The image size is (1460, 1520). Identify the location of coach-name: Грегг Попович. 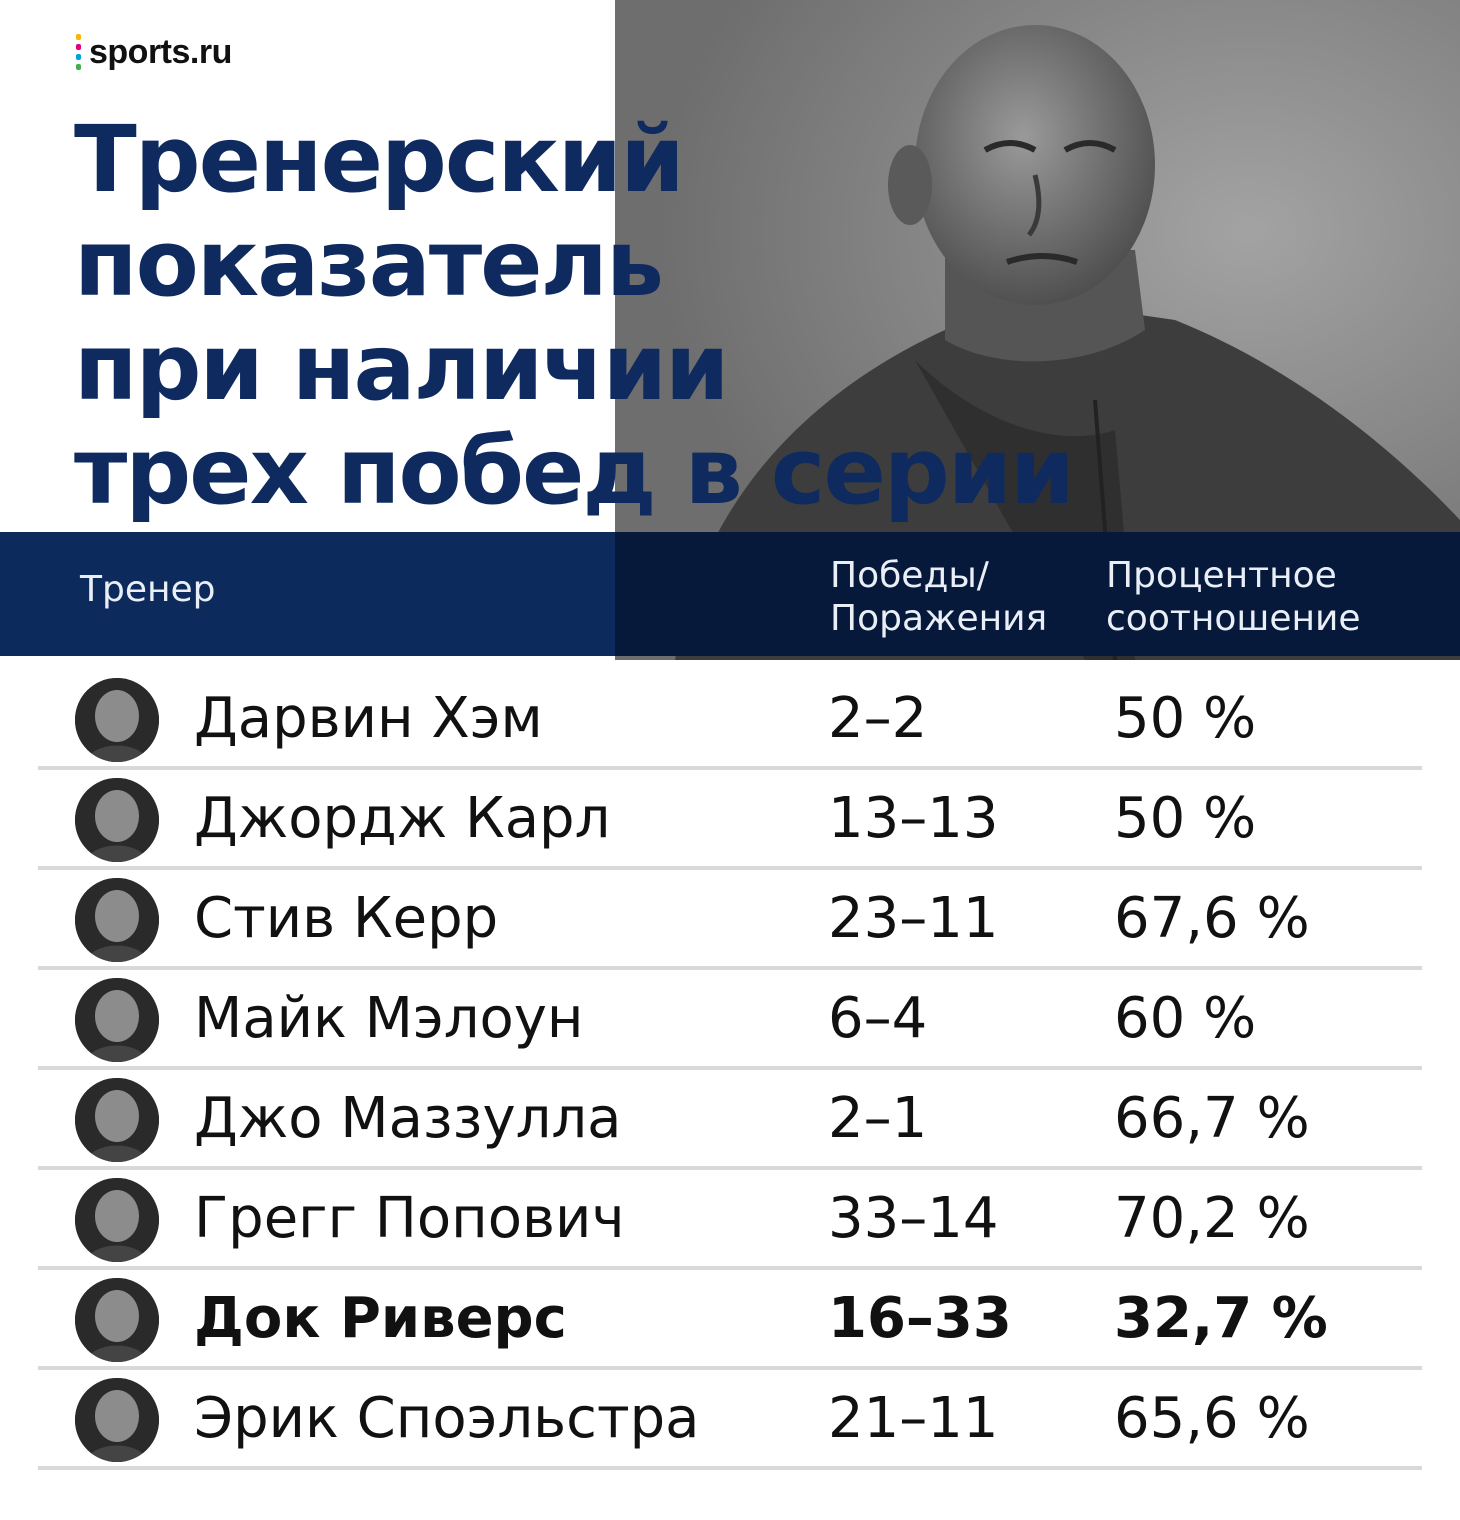
(409, 1218).